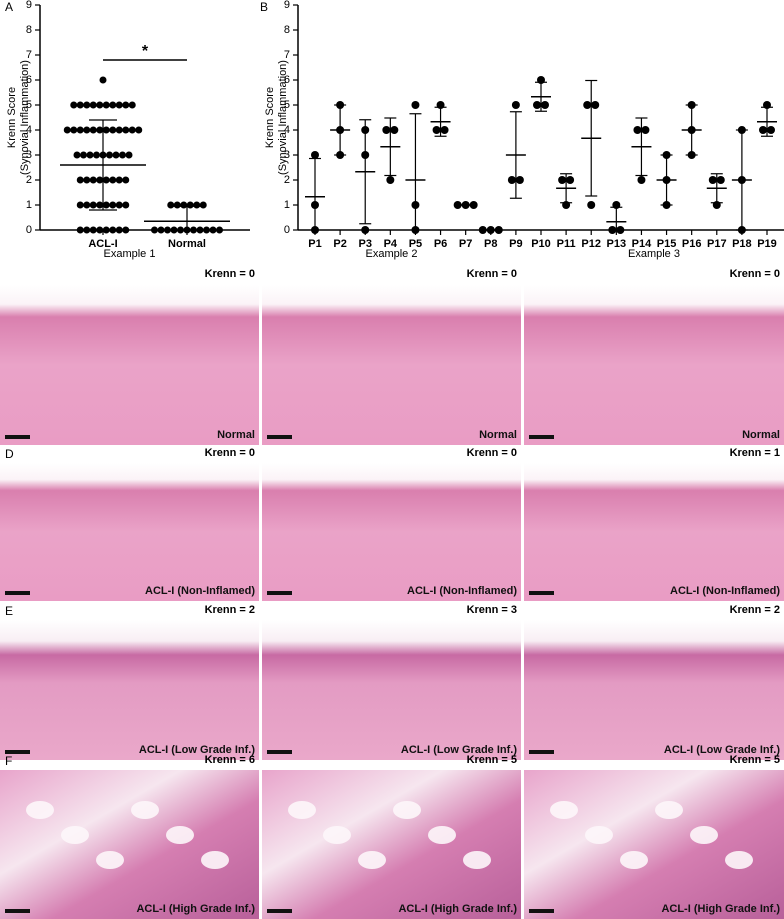  Describe the element at coordinates (102, 244) in the screenshot. I see `x-tick-label: ACL-I` at that location.